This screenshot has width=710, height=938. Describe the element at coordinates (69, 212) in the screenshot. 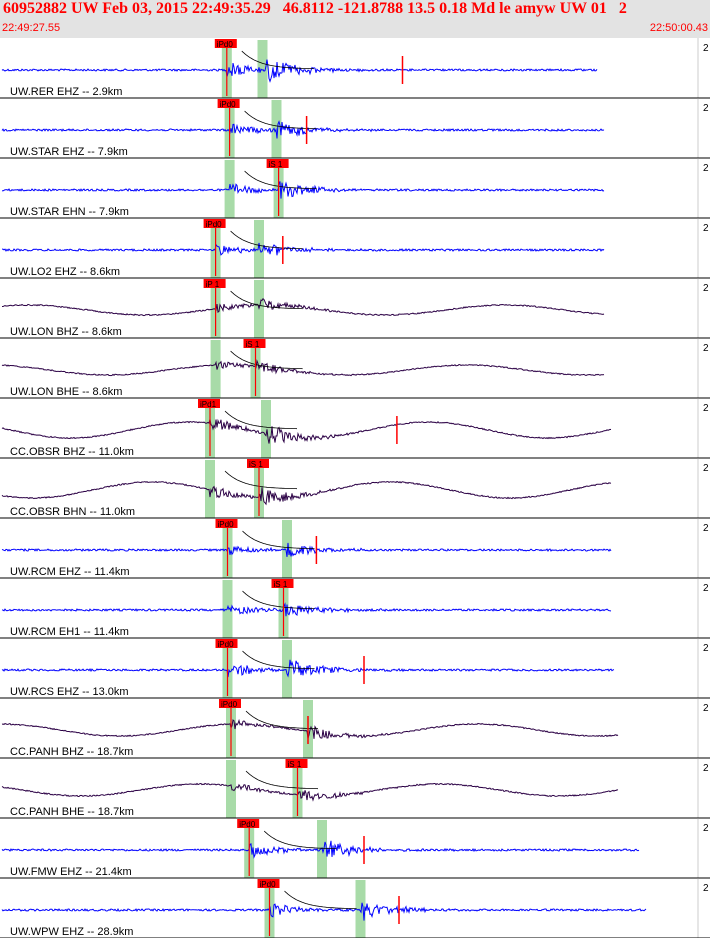

I see `station-label: UW.STAR EHN -- 7.9km` at that location.